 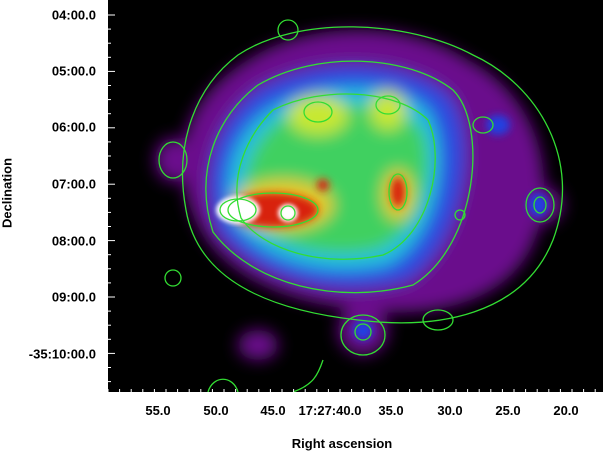 What do you see at coordinates (73, 241) in the screenshot?
I see `y-tick-label: 08:00.0` at bounding box center [73, 241].